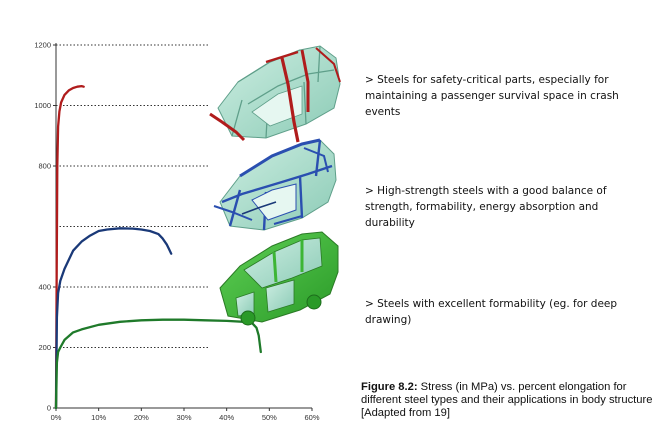 The height and width of the screenshot is (434, 662). What do you see at coordinates (141, 417) in the screenshot?
I see `x-tick-label: 20%` at bounding box center [141, 417].